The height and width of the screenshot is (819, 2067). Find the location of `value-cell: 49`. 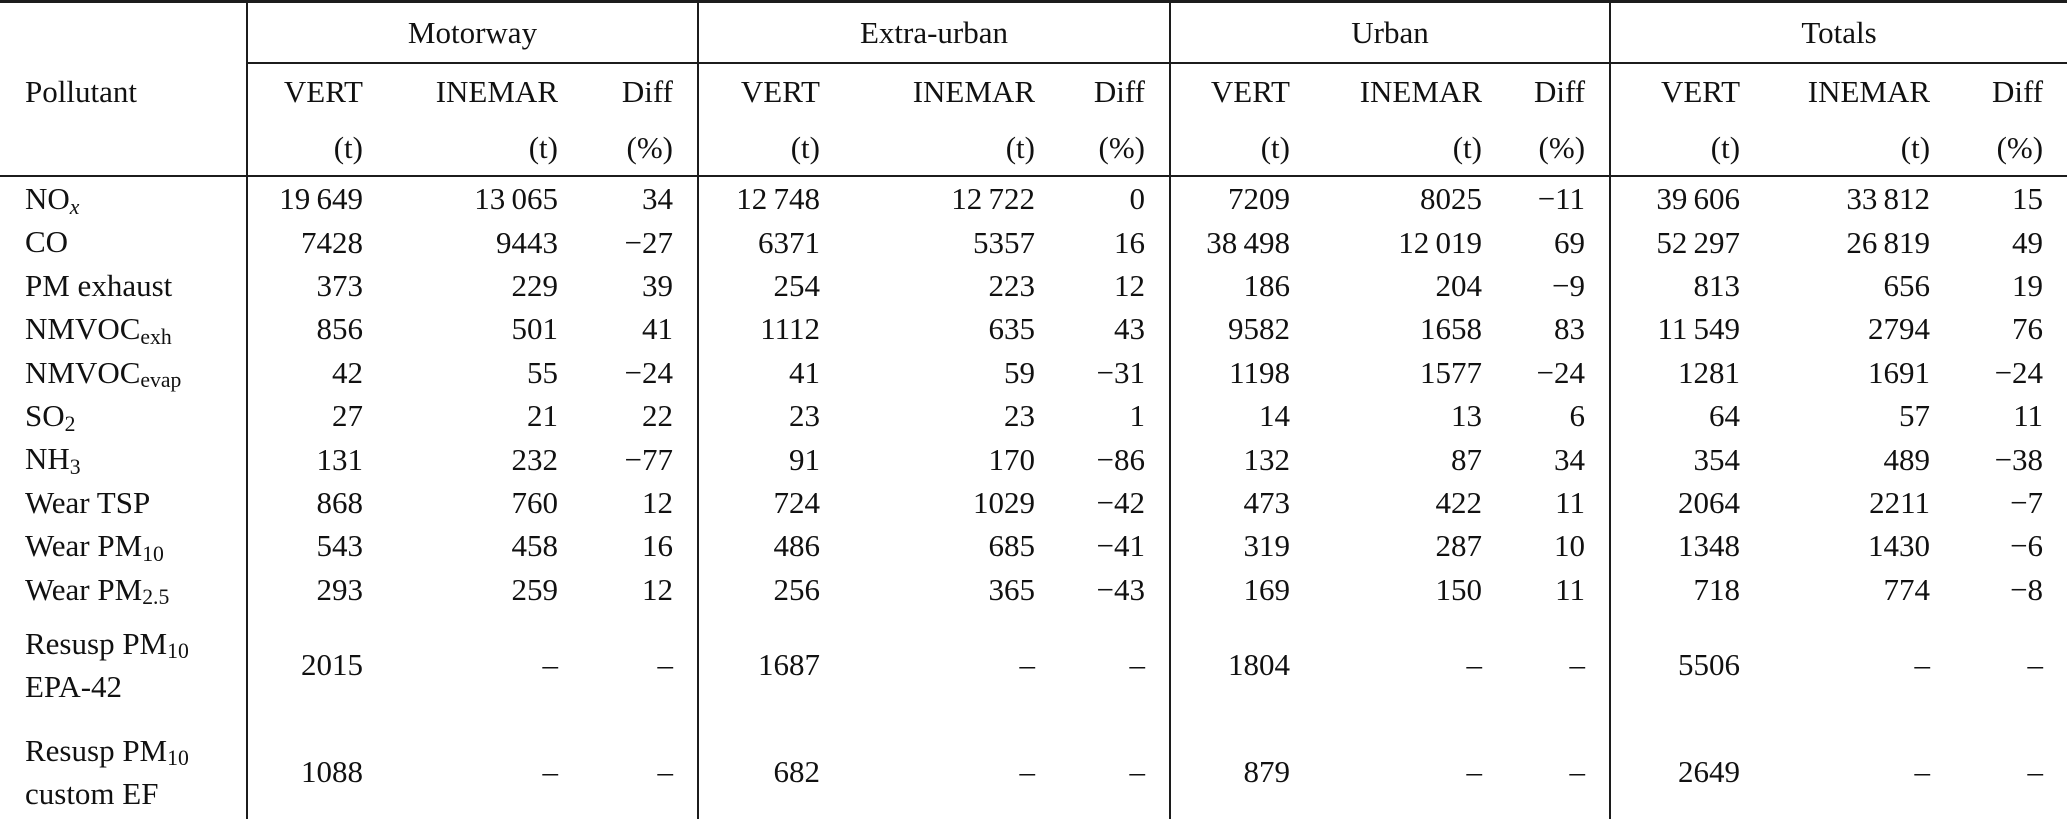

value-cell: 49 is located at coordinates (2028, 242).